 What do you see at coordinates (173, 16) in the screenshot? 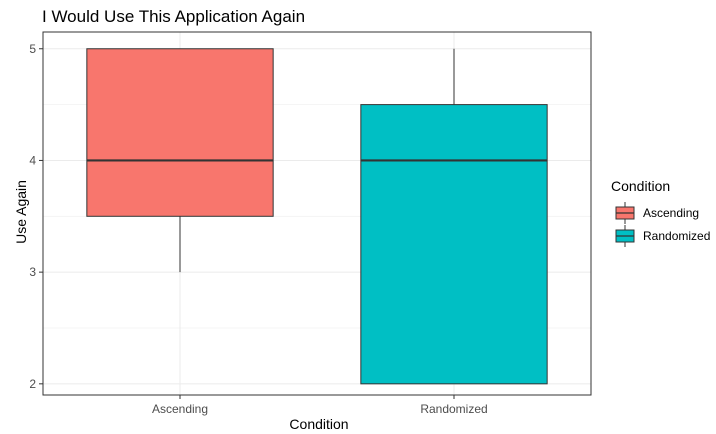
I see `chart-title: I Would Use This Application Again` at bounding box center [173, 16].